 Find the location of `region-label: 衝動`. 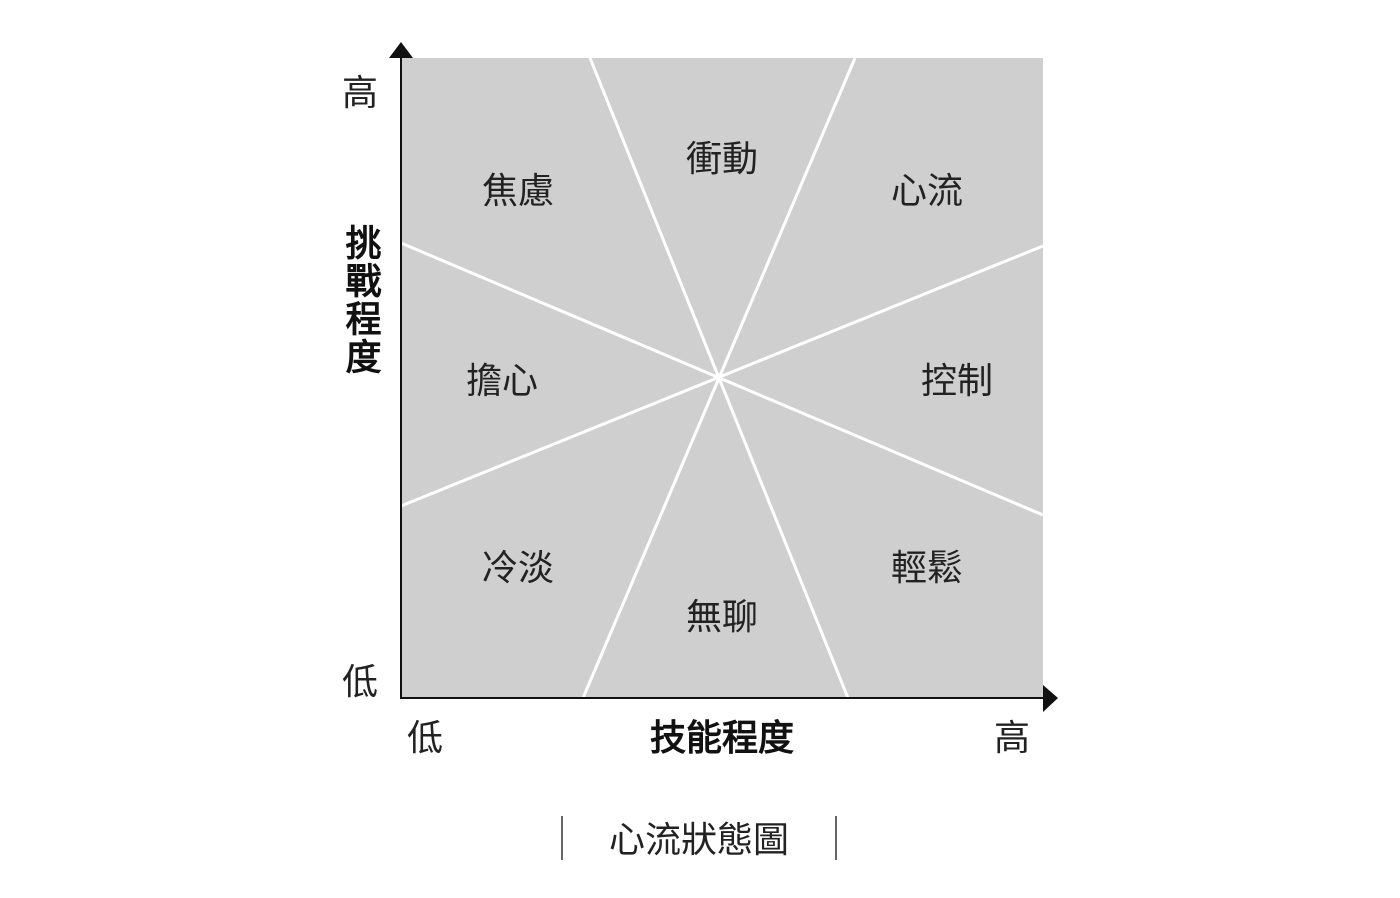

region-label: 衝動 is located at coordinates (722, 159).